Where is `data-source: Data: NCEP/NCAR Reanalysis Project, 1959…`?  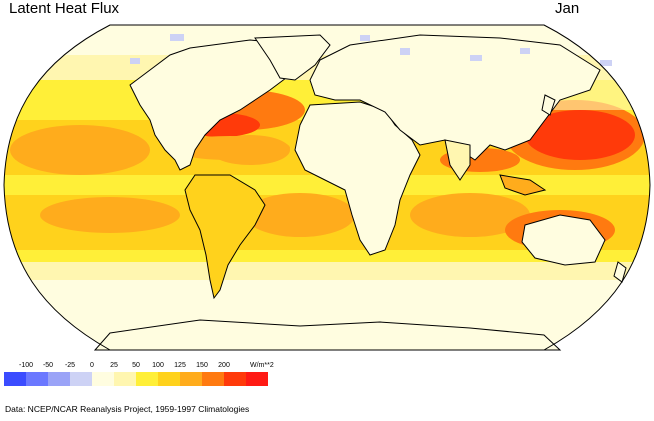 data-source: Data: NCEP/NCAR Reanalysis Project, 1959… is located at coordinates (127, 409).